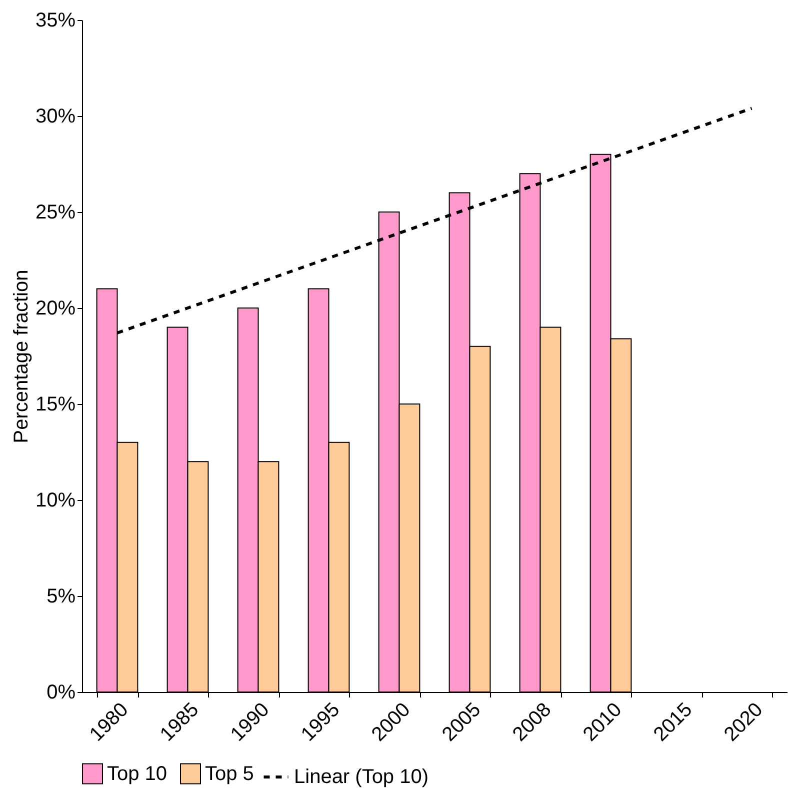 This screenshot has height=797, width=797. I want to click on y-tick-label: 5%, so click(61, 597).